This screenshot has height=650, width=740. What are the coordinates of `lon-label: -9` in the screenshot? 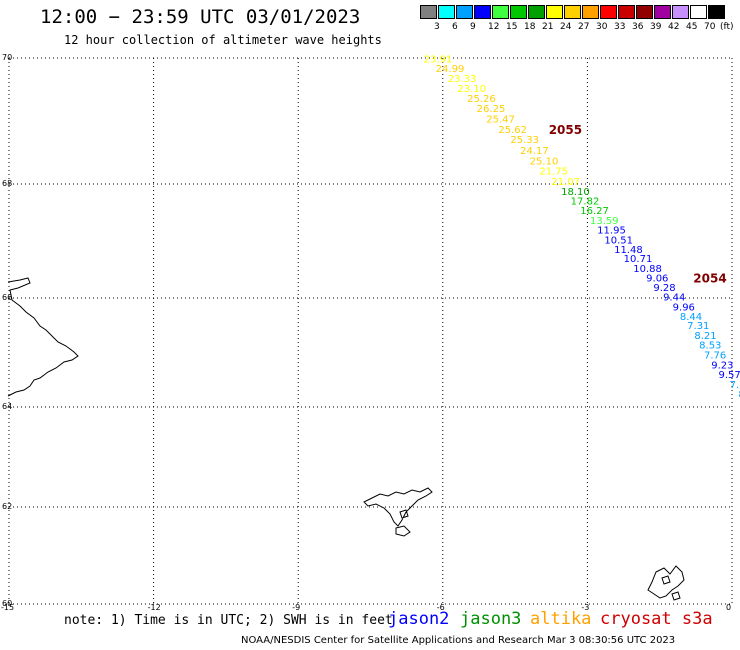 It's located at (296, 607).